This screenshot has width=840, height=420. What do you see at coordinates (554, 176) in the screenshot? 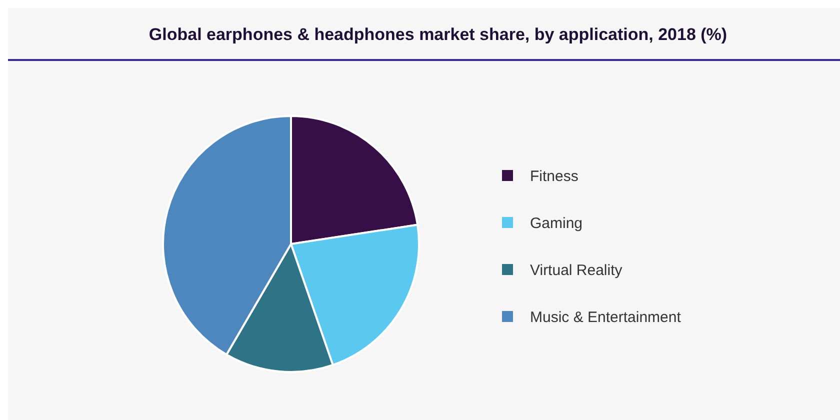
I see `legend-label: Fitness` at bounding box center [554, 176].